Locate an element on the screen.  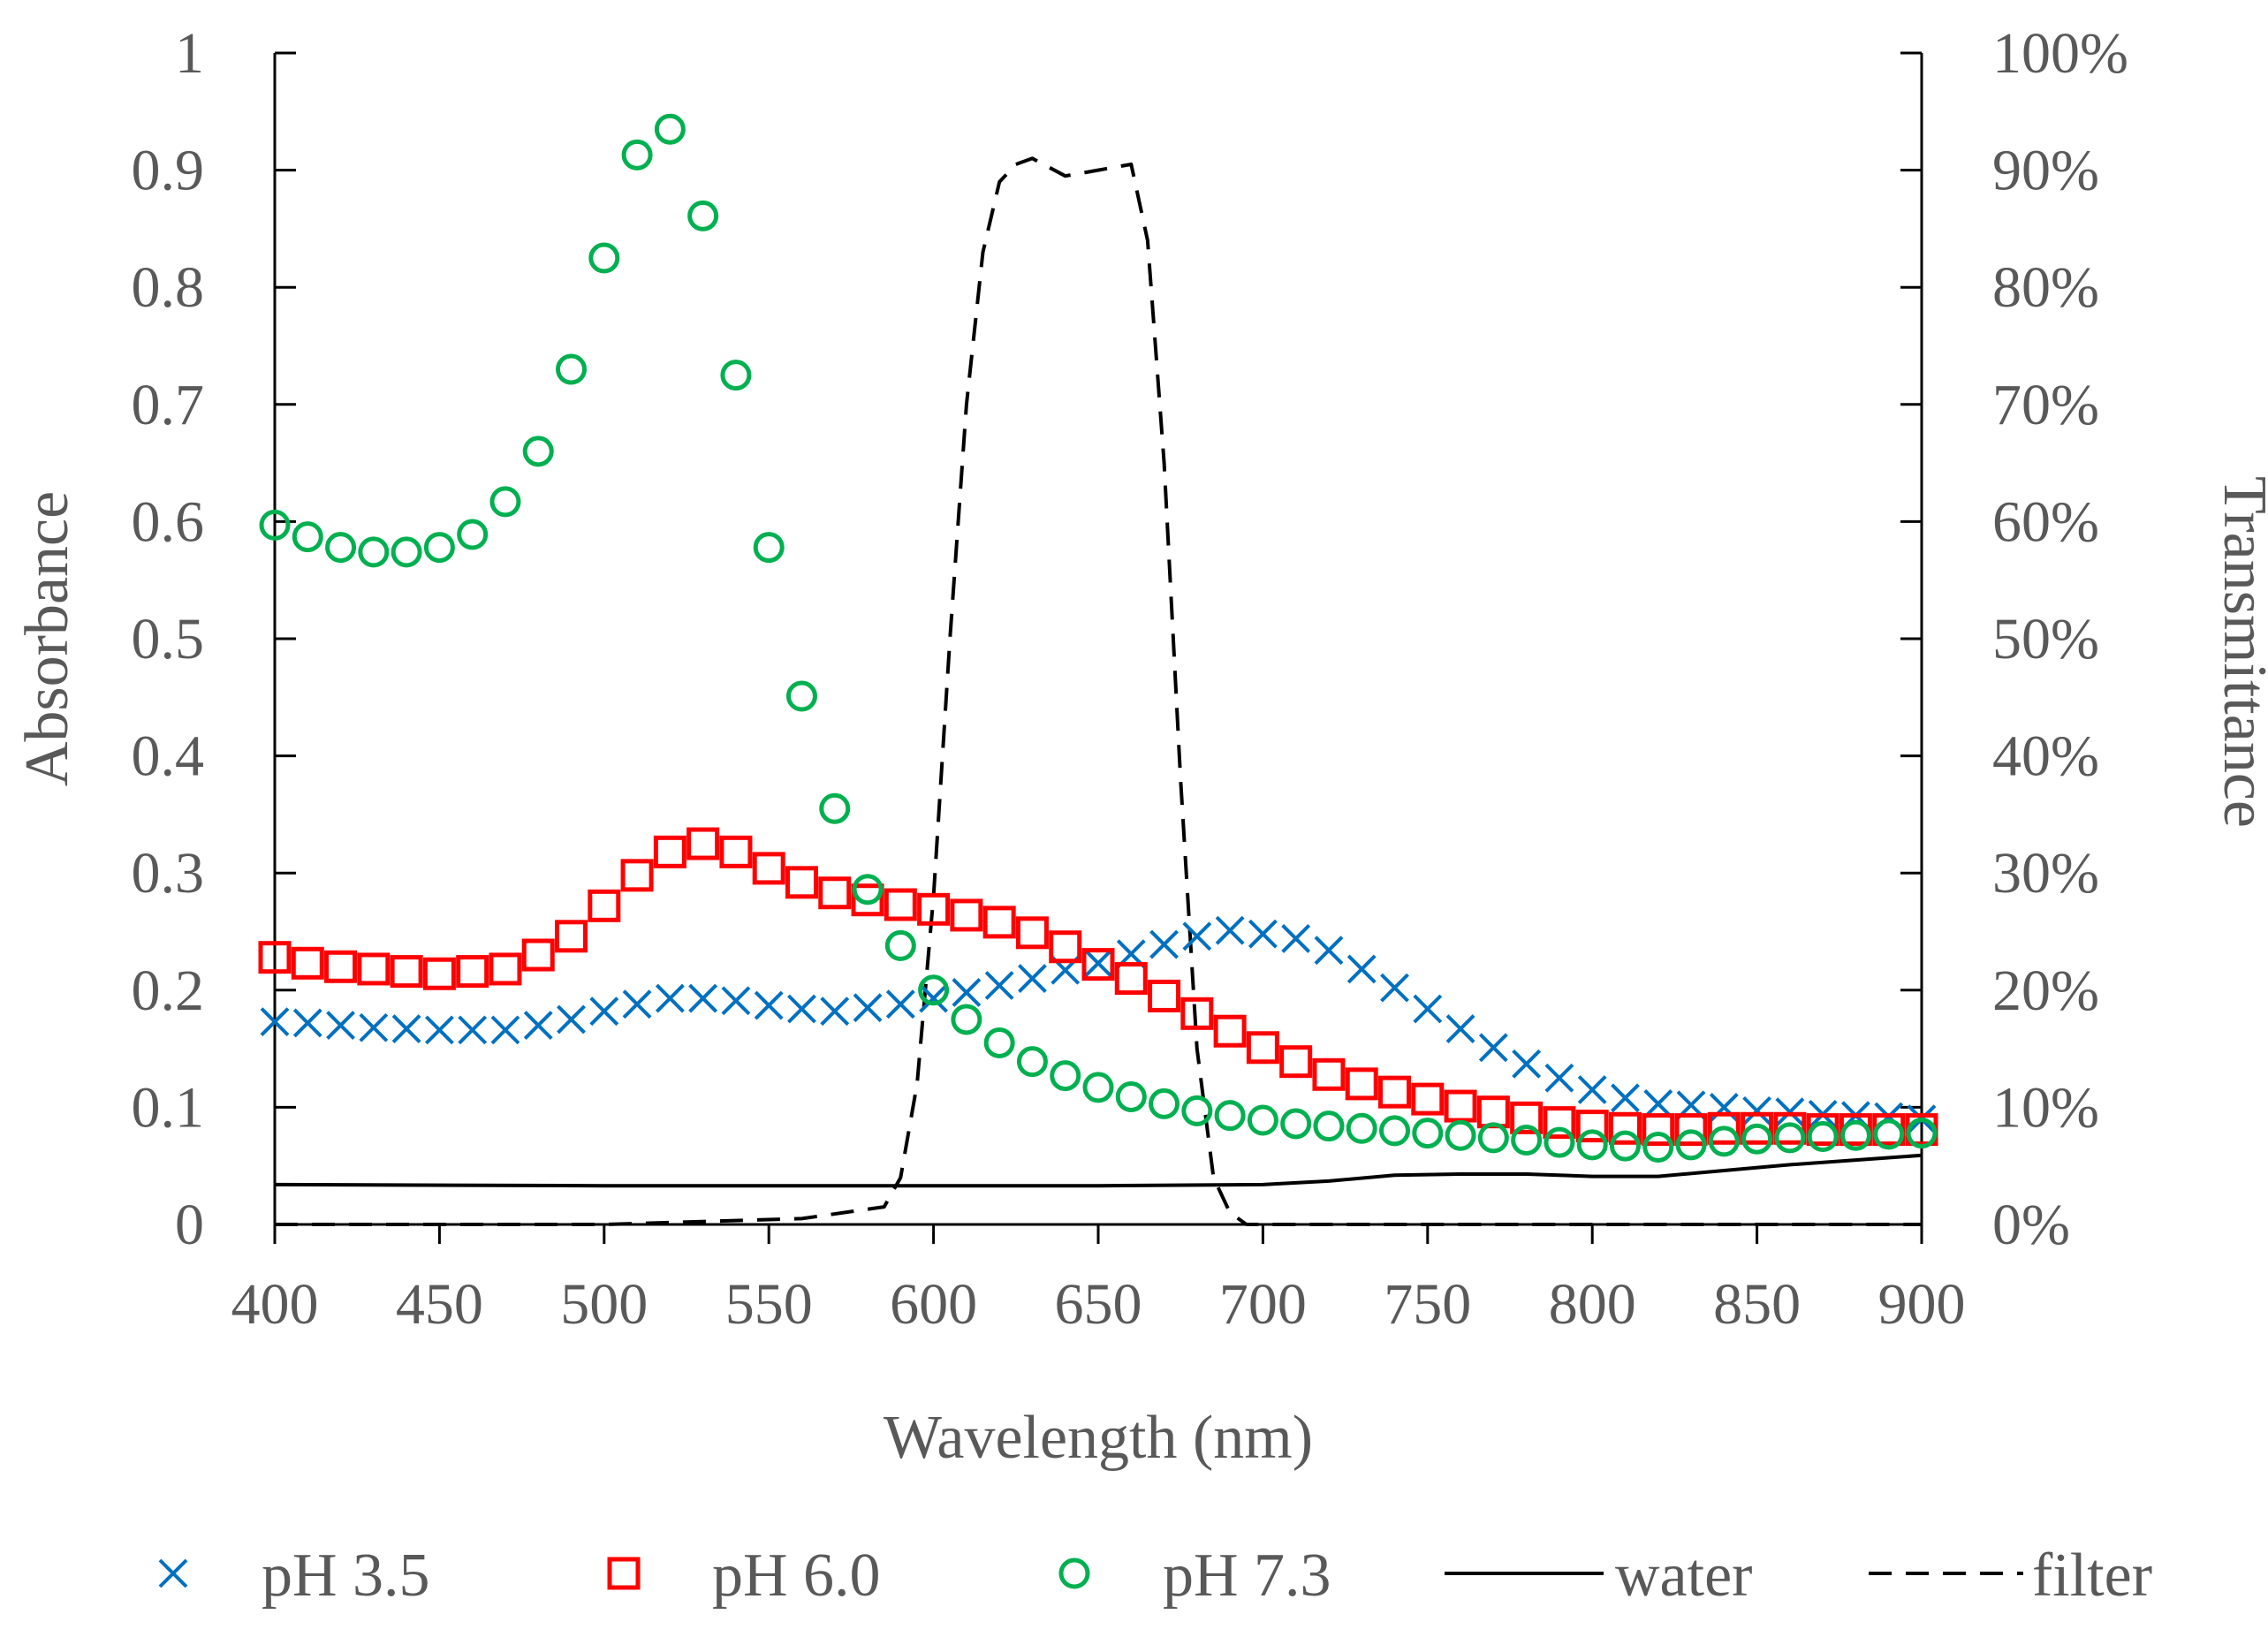
legend-item: filter is located at coordinates (2010, 1576).